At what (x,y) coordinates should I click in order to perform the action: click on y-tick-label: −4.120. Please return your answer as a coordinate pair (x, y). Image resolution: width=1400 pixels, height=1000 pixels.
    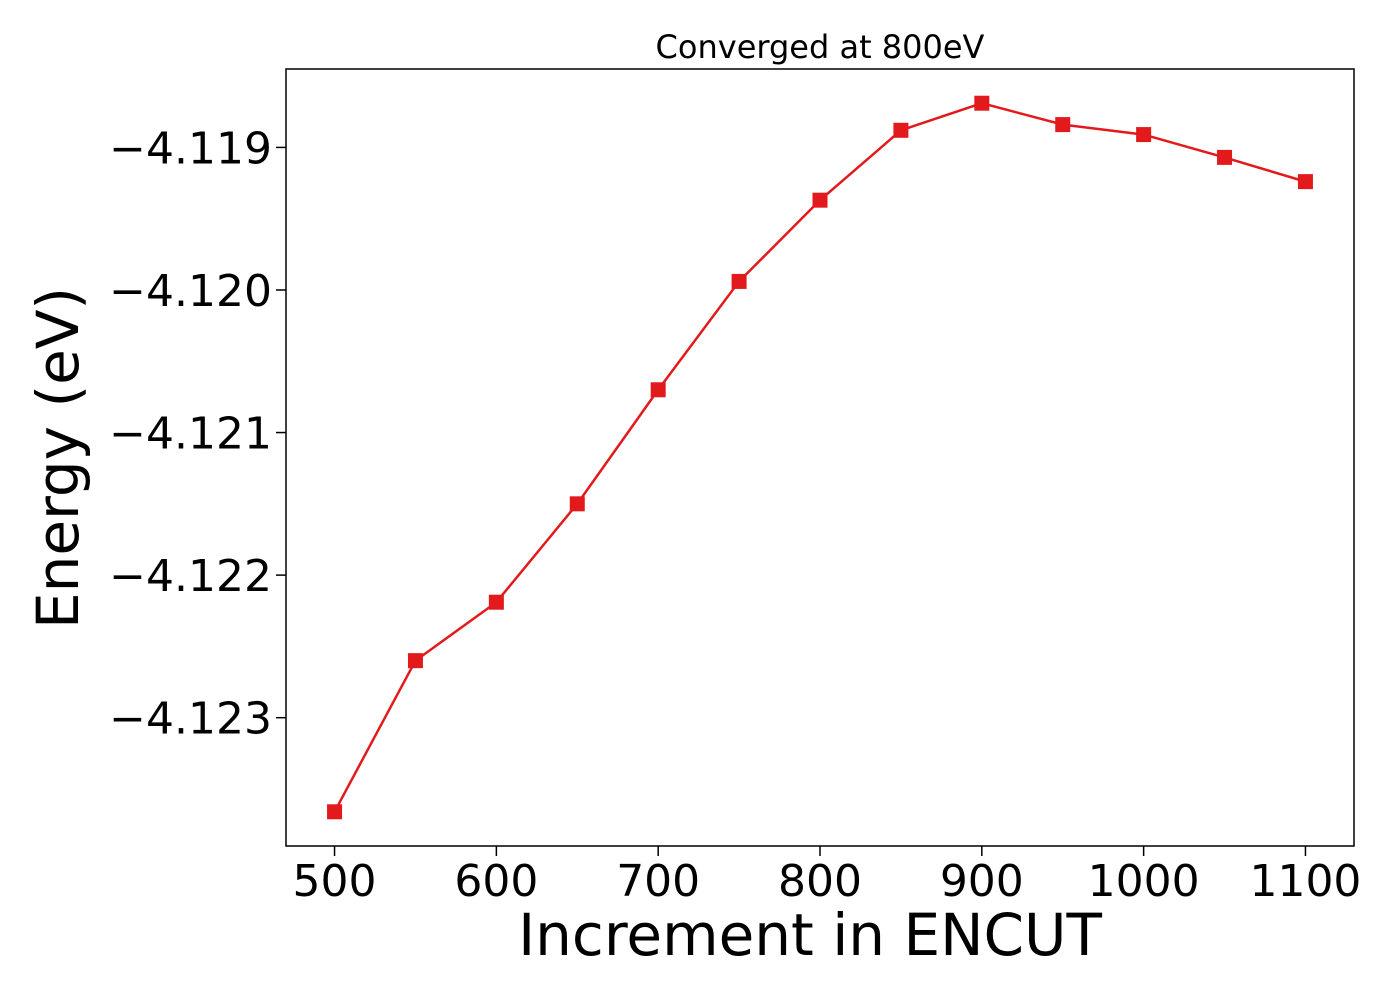
    Looking at the image, I should click on (190, 291).